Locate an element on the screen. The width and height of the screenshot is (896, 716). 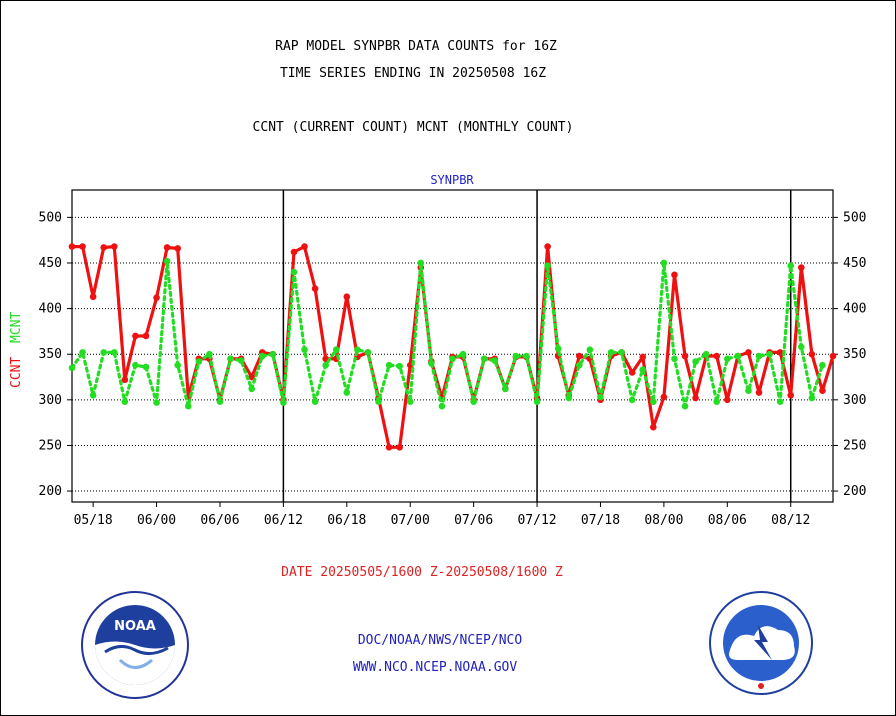
nws-logo-icon is located at coordinates (761, 643).